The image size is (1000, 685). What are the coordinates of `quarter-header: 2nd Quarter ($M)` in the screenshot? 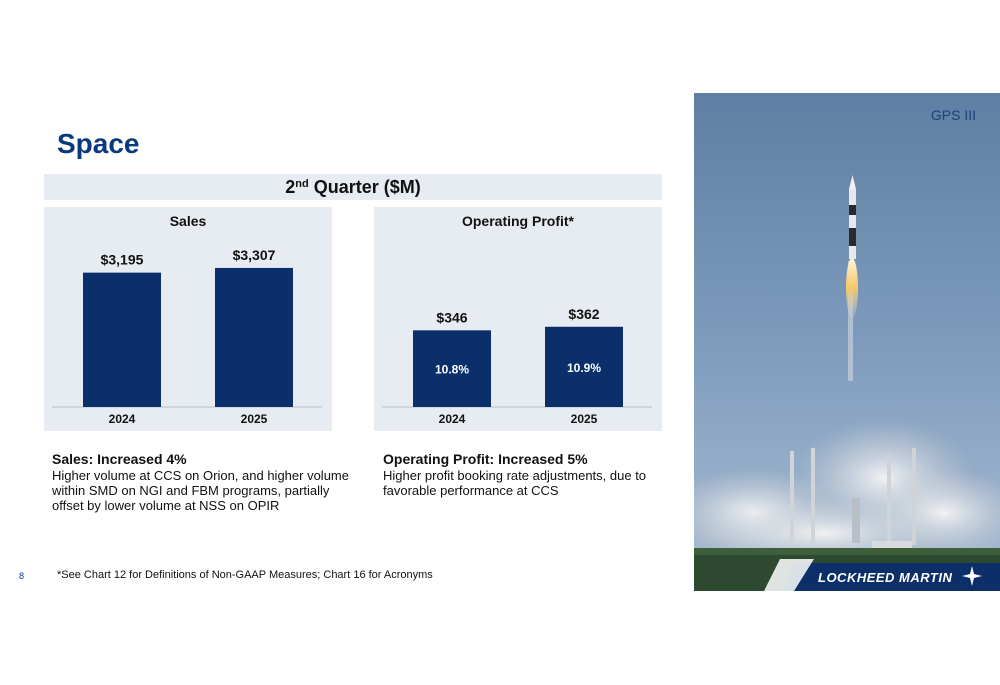 It's located at (353, 187).